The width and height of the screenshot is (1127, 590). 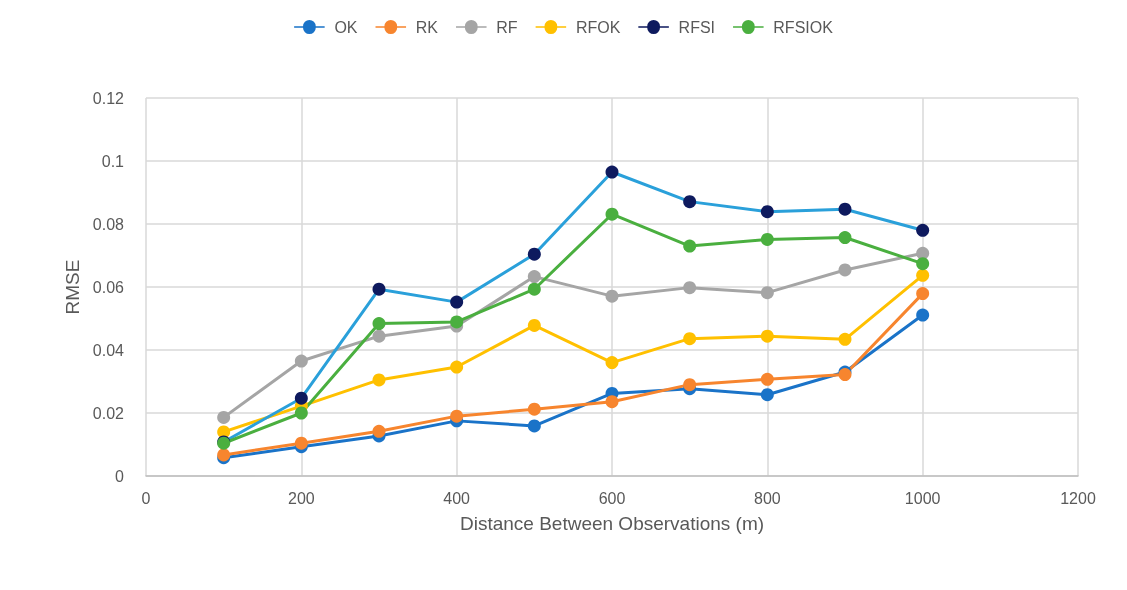 What do you see at coordinates (346, 27) in the screenshot?
I see `legend-label: OK` at bounding box center [346, 27].